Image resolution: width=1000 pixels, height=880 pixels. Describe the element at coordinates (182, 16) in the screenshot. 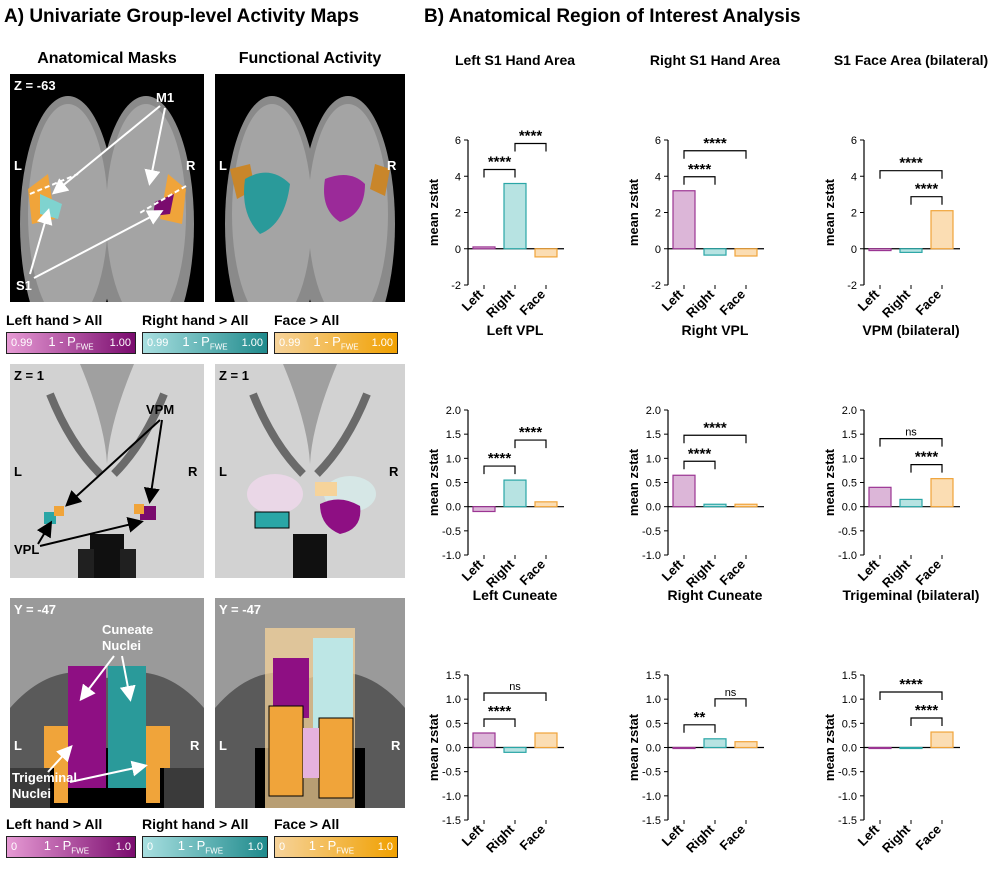

I see `panel-a-title: A) Univariate Group-level Activity Maps` at that location.